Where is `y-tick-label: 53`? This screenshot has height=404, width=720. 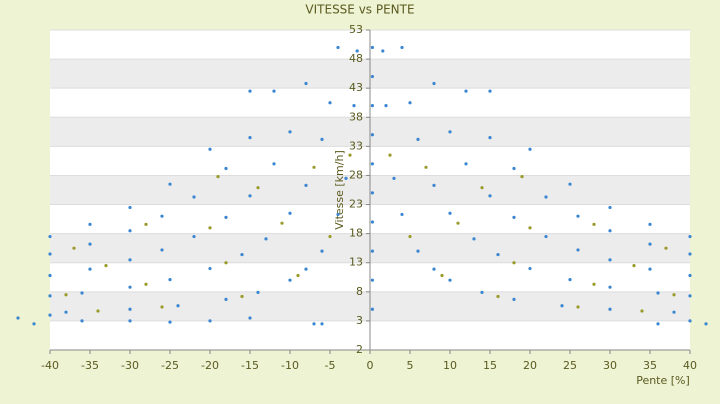
y-tick-label: 53 is located at coordinates (356, 29).